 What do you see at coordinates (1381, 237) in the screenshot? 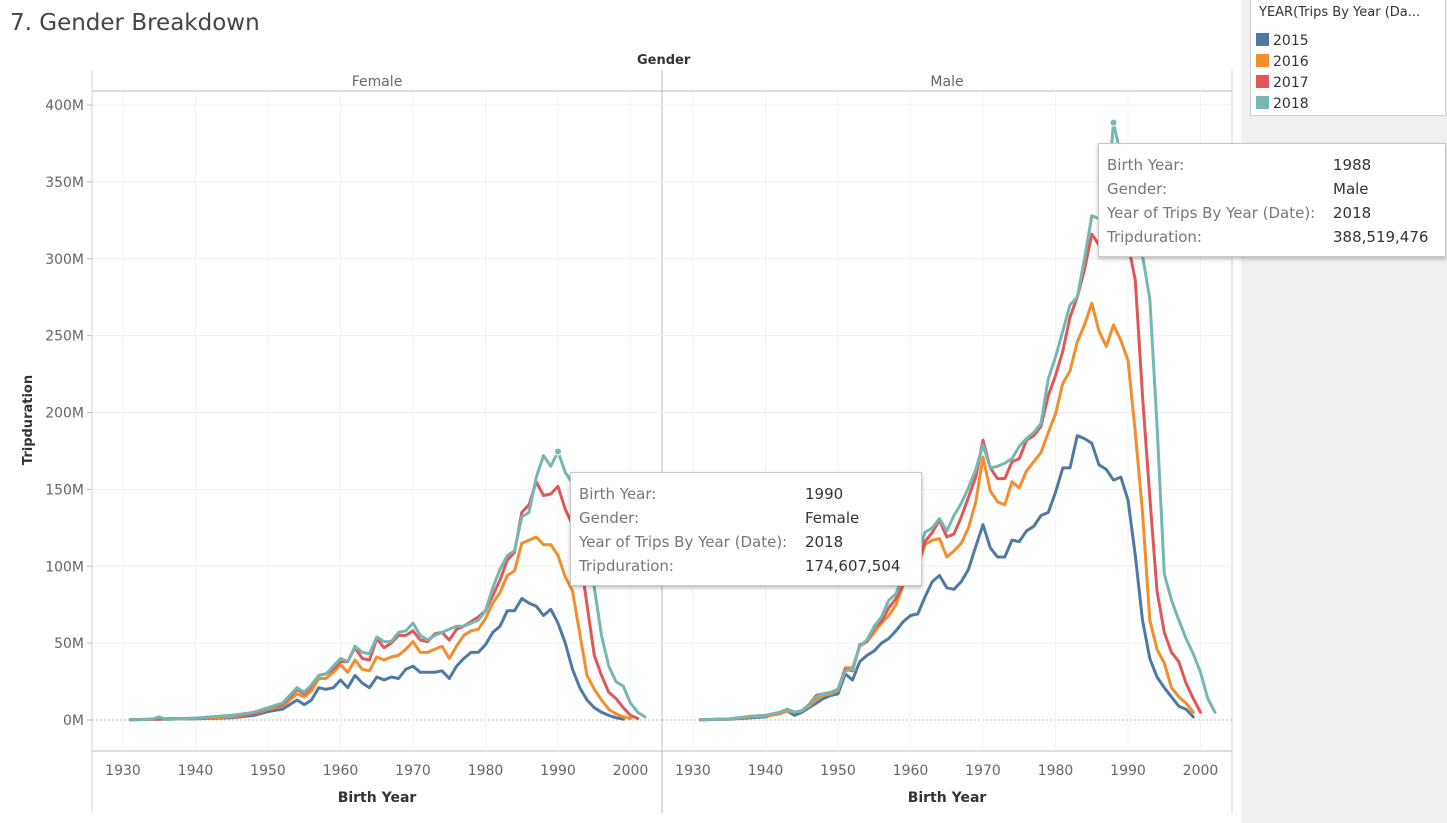
I see `tooltip-value: 388,519,476` at bounding box center [1381, 237].